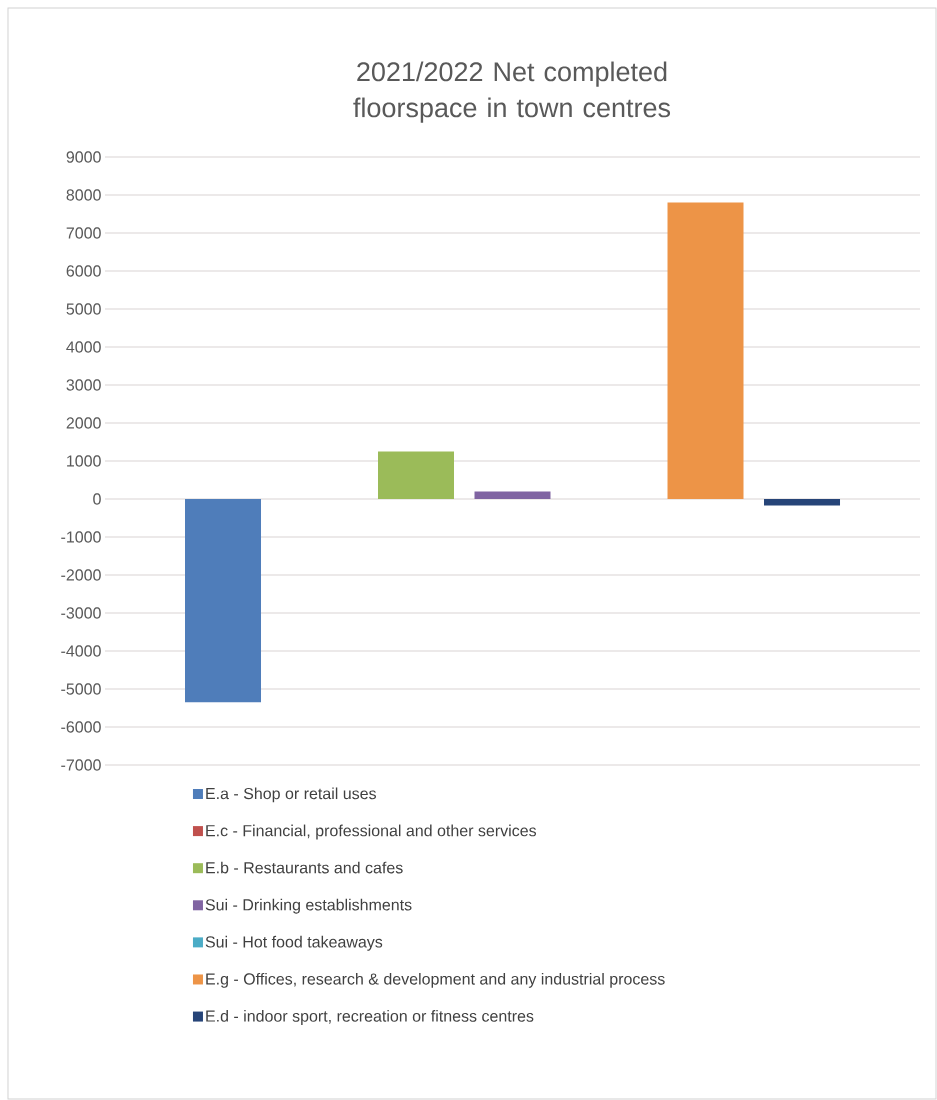  Describe the element at coordinates (291, 795) in the screenshot. I see `legend-label: E.a - Shop or retail uses` at that location.